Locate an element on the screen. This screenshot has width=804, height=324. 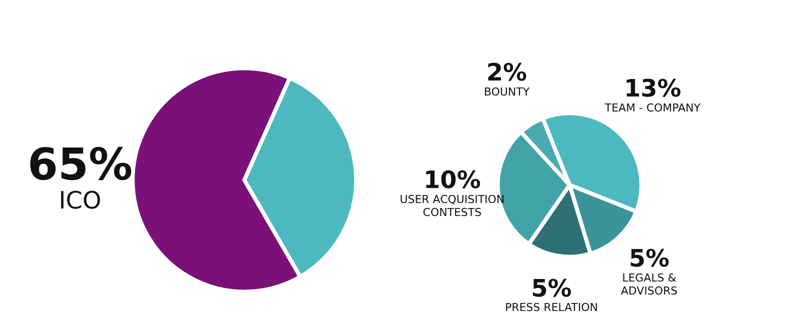
slice-label: PRESS RELATION is located at coordinates (551, 307).